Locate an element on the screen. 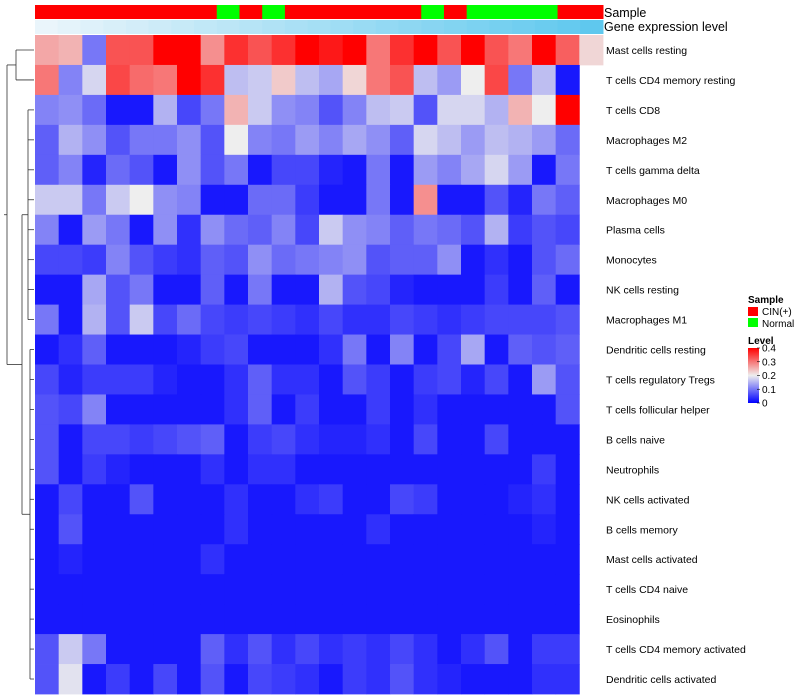 The height and width of the screenshot is (700, 800). legend-level-title: Level is located at coordinates (761, 341).